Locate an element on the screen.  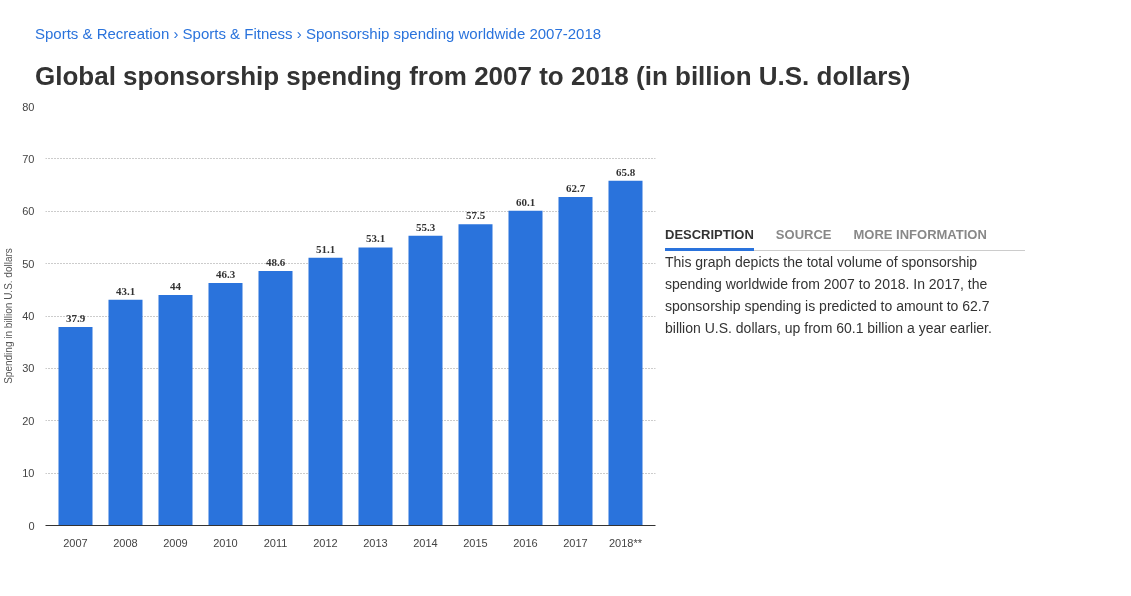
text: DESCRIPTION is located at coordinates (709, 238).